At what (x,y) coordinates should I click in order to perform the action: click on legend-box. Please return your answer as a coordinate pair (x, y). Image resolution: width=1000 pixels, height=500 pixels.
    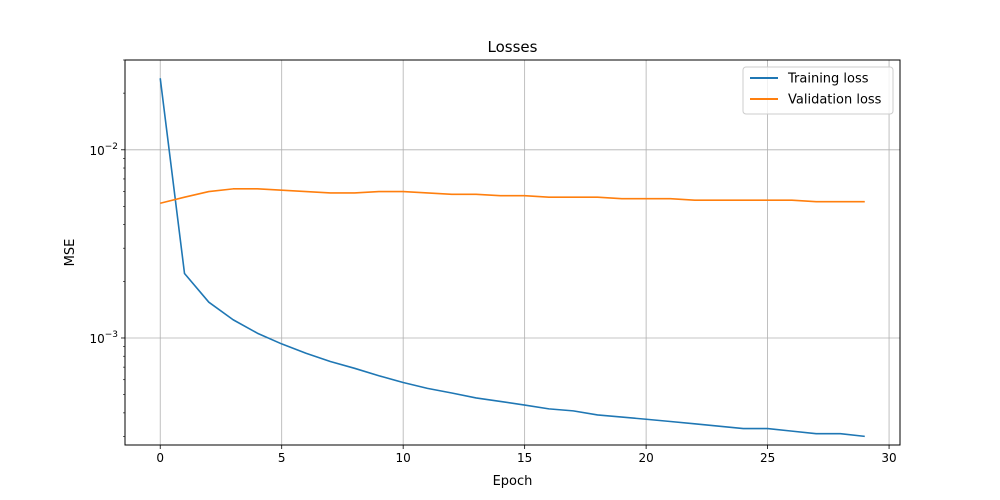
    Looking at the image, I should click on (818, 90).